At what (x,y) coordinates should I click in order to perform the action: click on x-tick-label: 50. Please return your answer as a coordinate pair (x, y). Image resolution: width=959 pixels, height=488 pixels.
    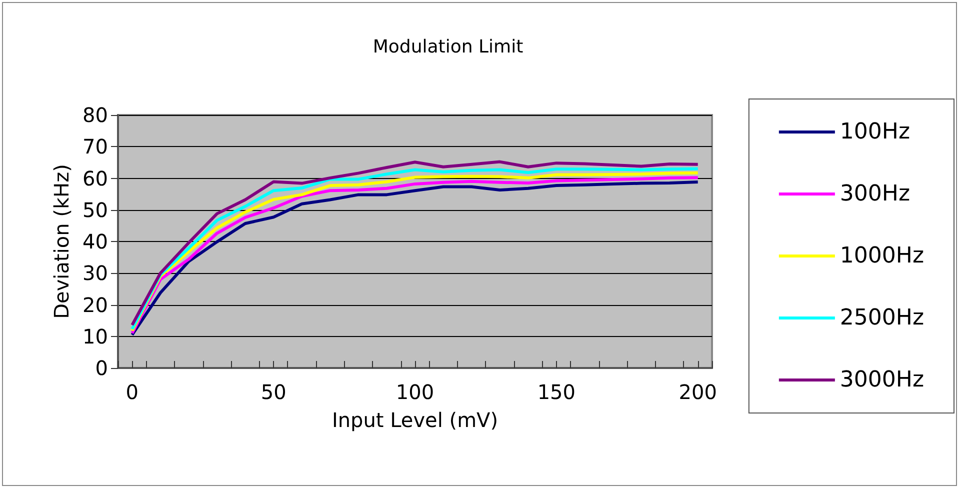
    Looking at the image, I should click on (273, 392).